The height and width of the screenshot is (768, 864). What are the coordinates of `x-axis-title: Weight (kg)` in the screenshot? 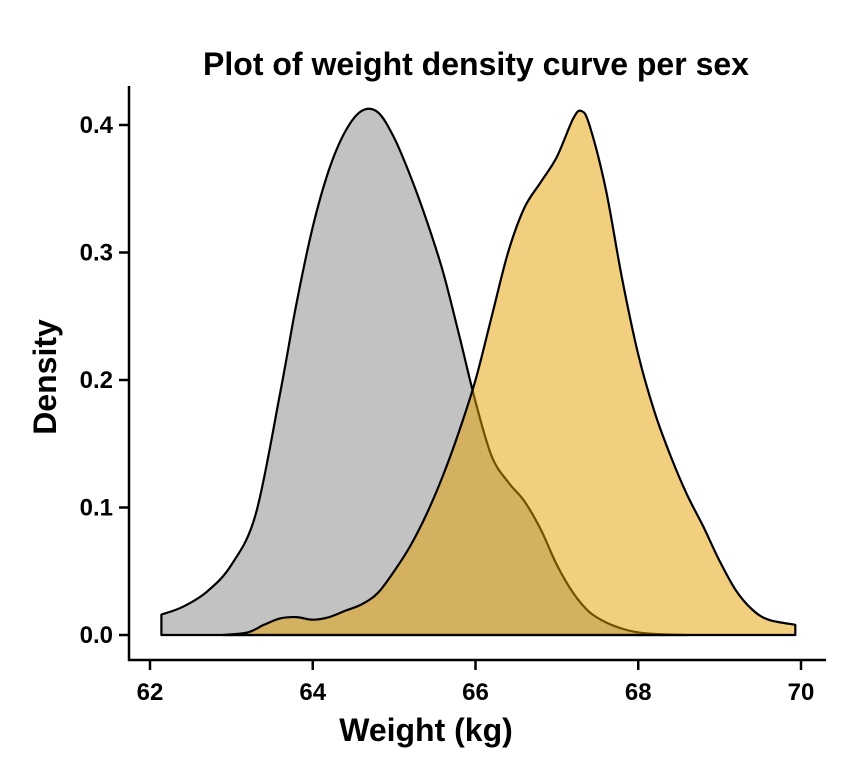 It's located at (426, 730).